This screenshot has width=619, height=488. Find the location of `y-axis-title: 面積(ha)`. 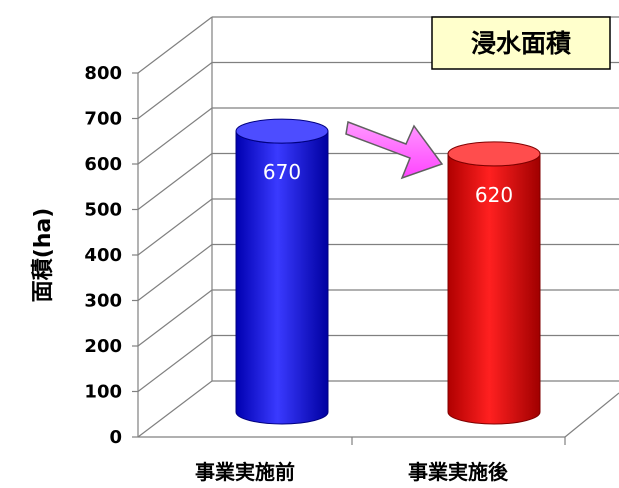

y-axis-title: 面積(ha) is located at coordinates (43, 255).